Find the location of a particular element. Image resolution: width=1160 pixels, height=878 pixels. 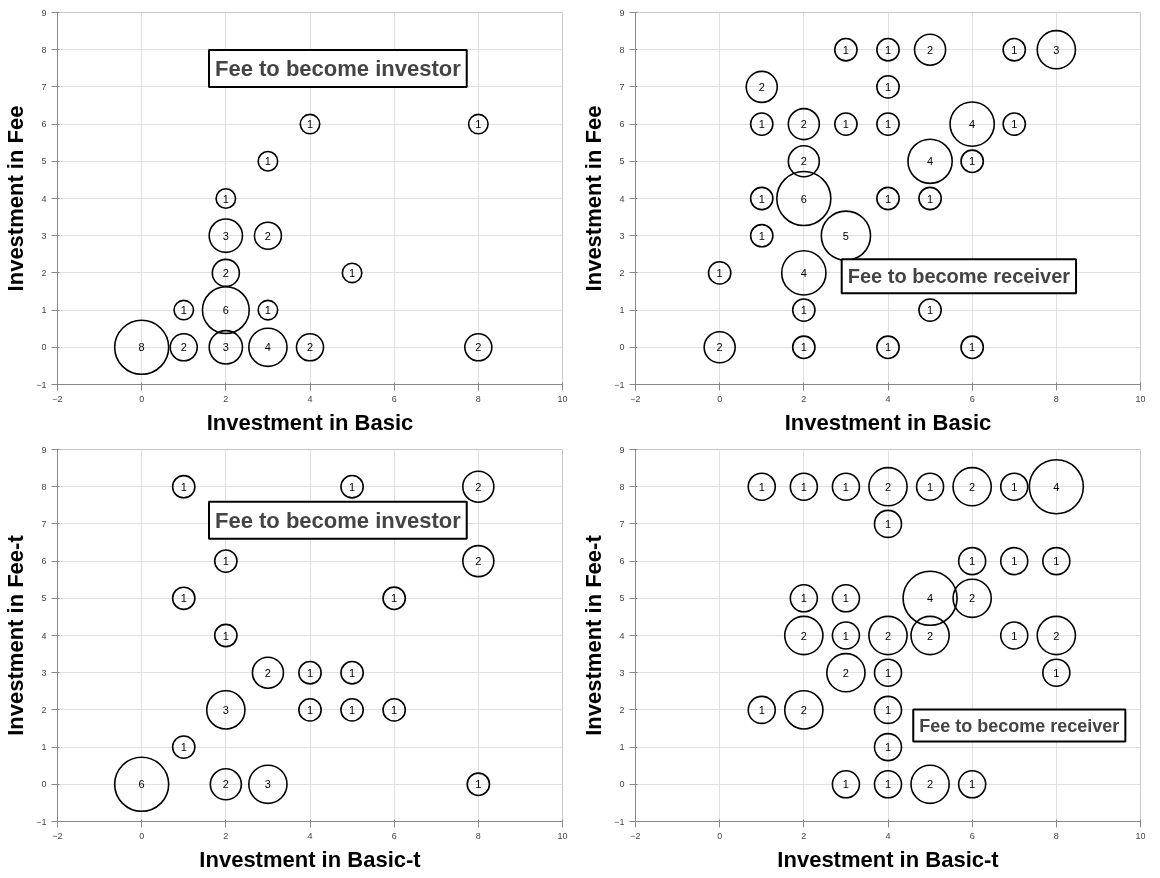

annotation: 6 is located at coordinates (225, 310).